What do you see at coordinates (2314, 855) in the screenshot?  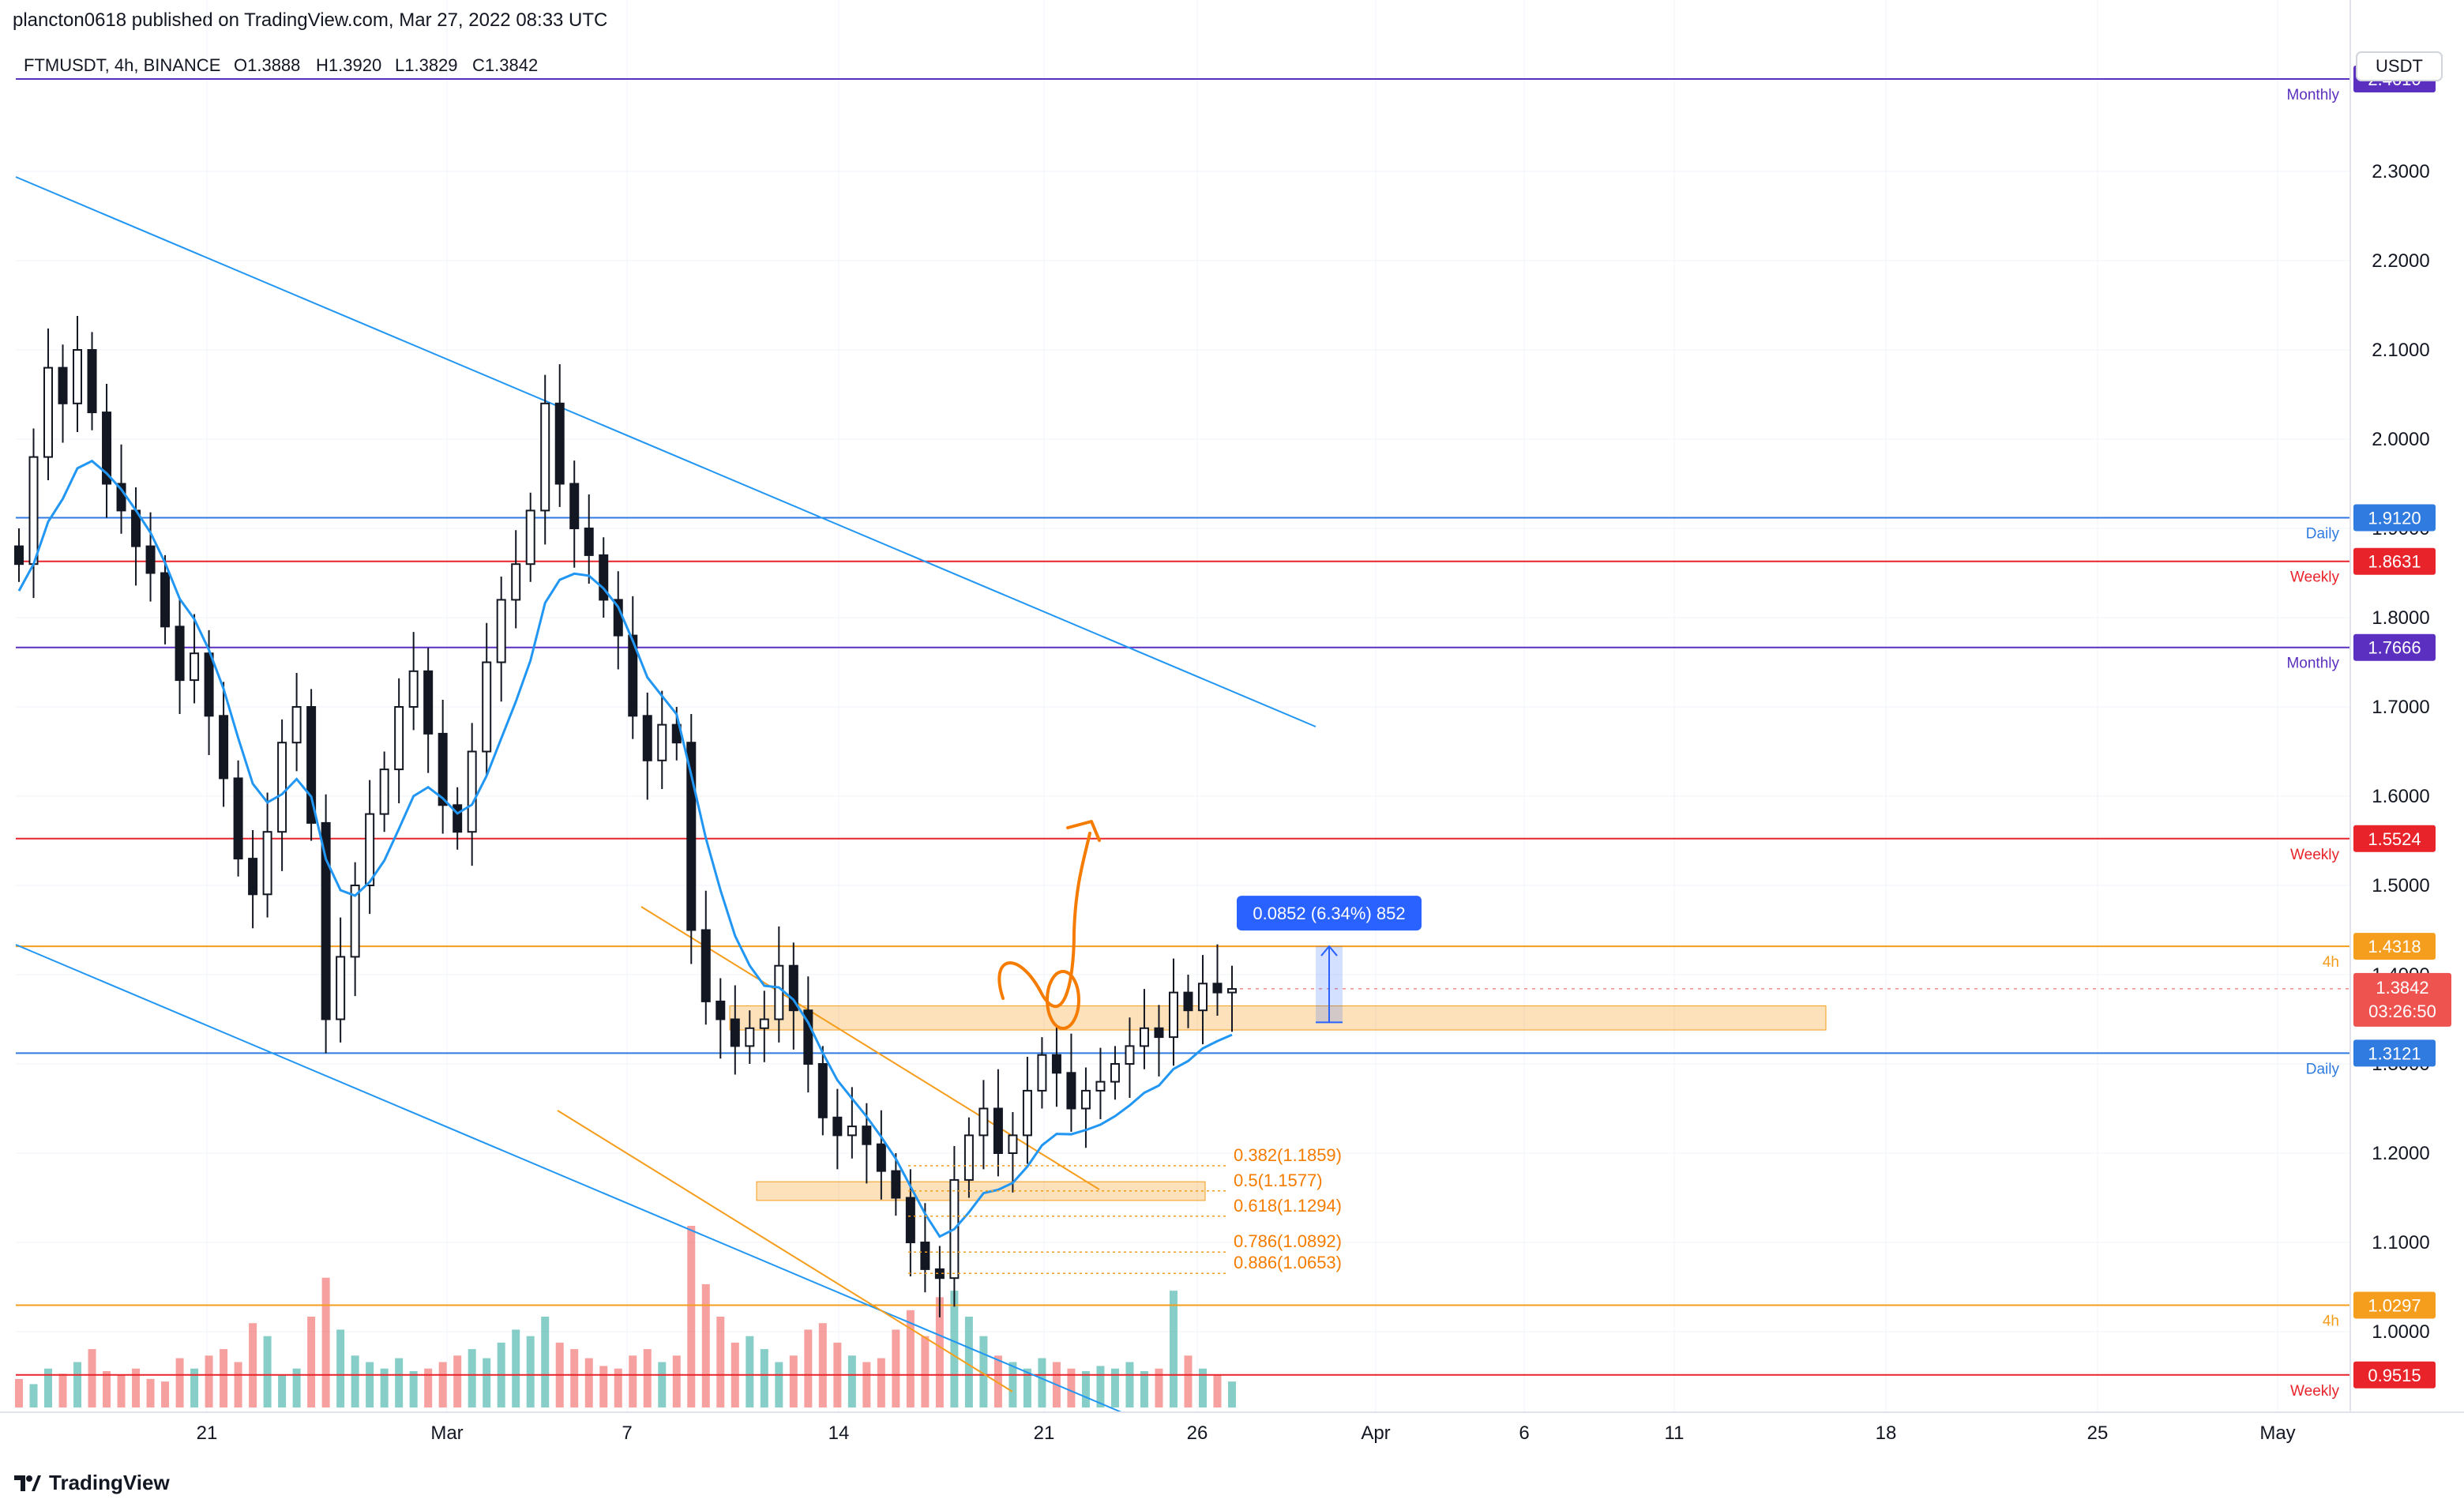 I see `level-label: Weekly` at bounding box center [2314, 855].